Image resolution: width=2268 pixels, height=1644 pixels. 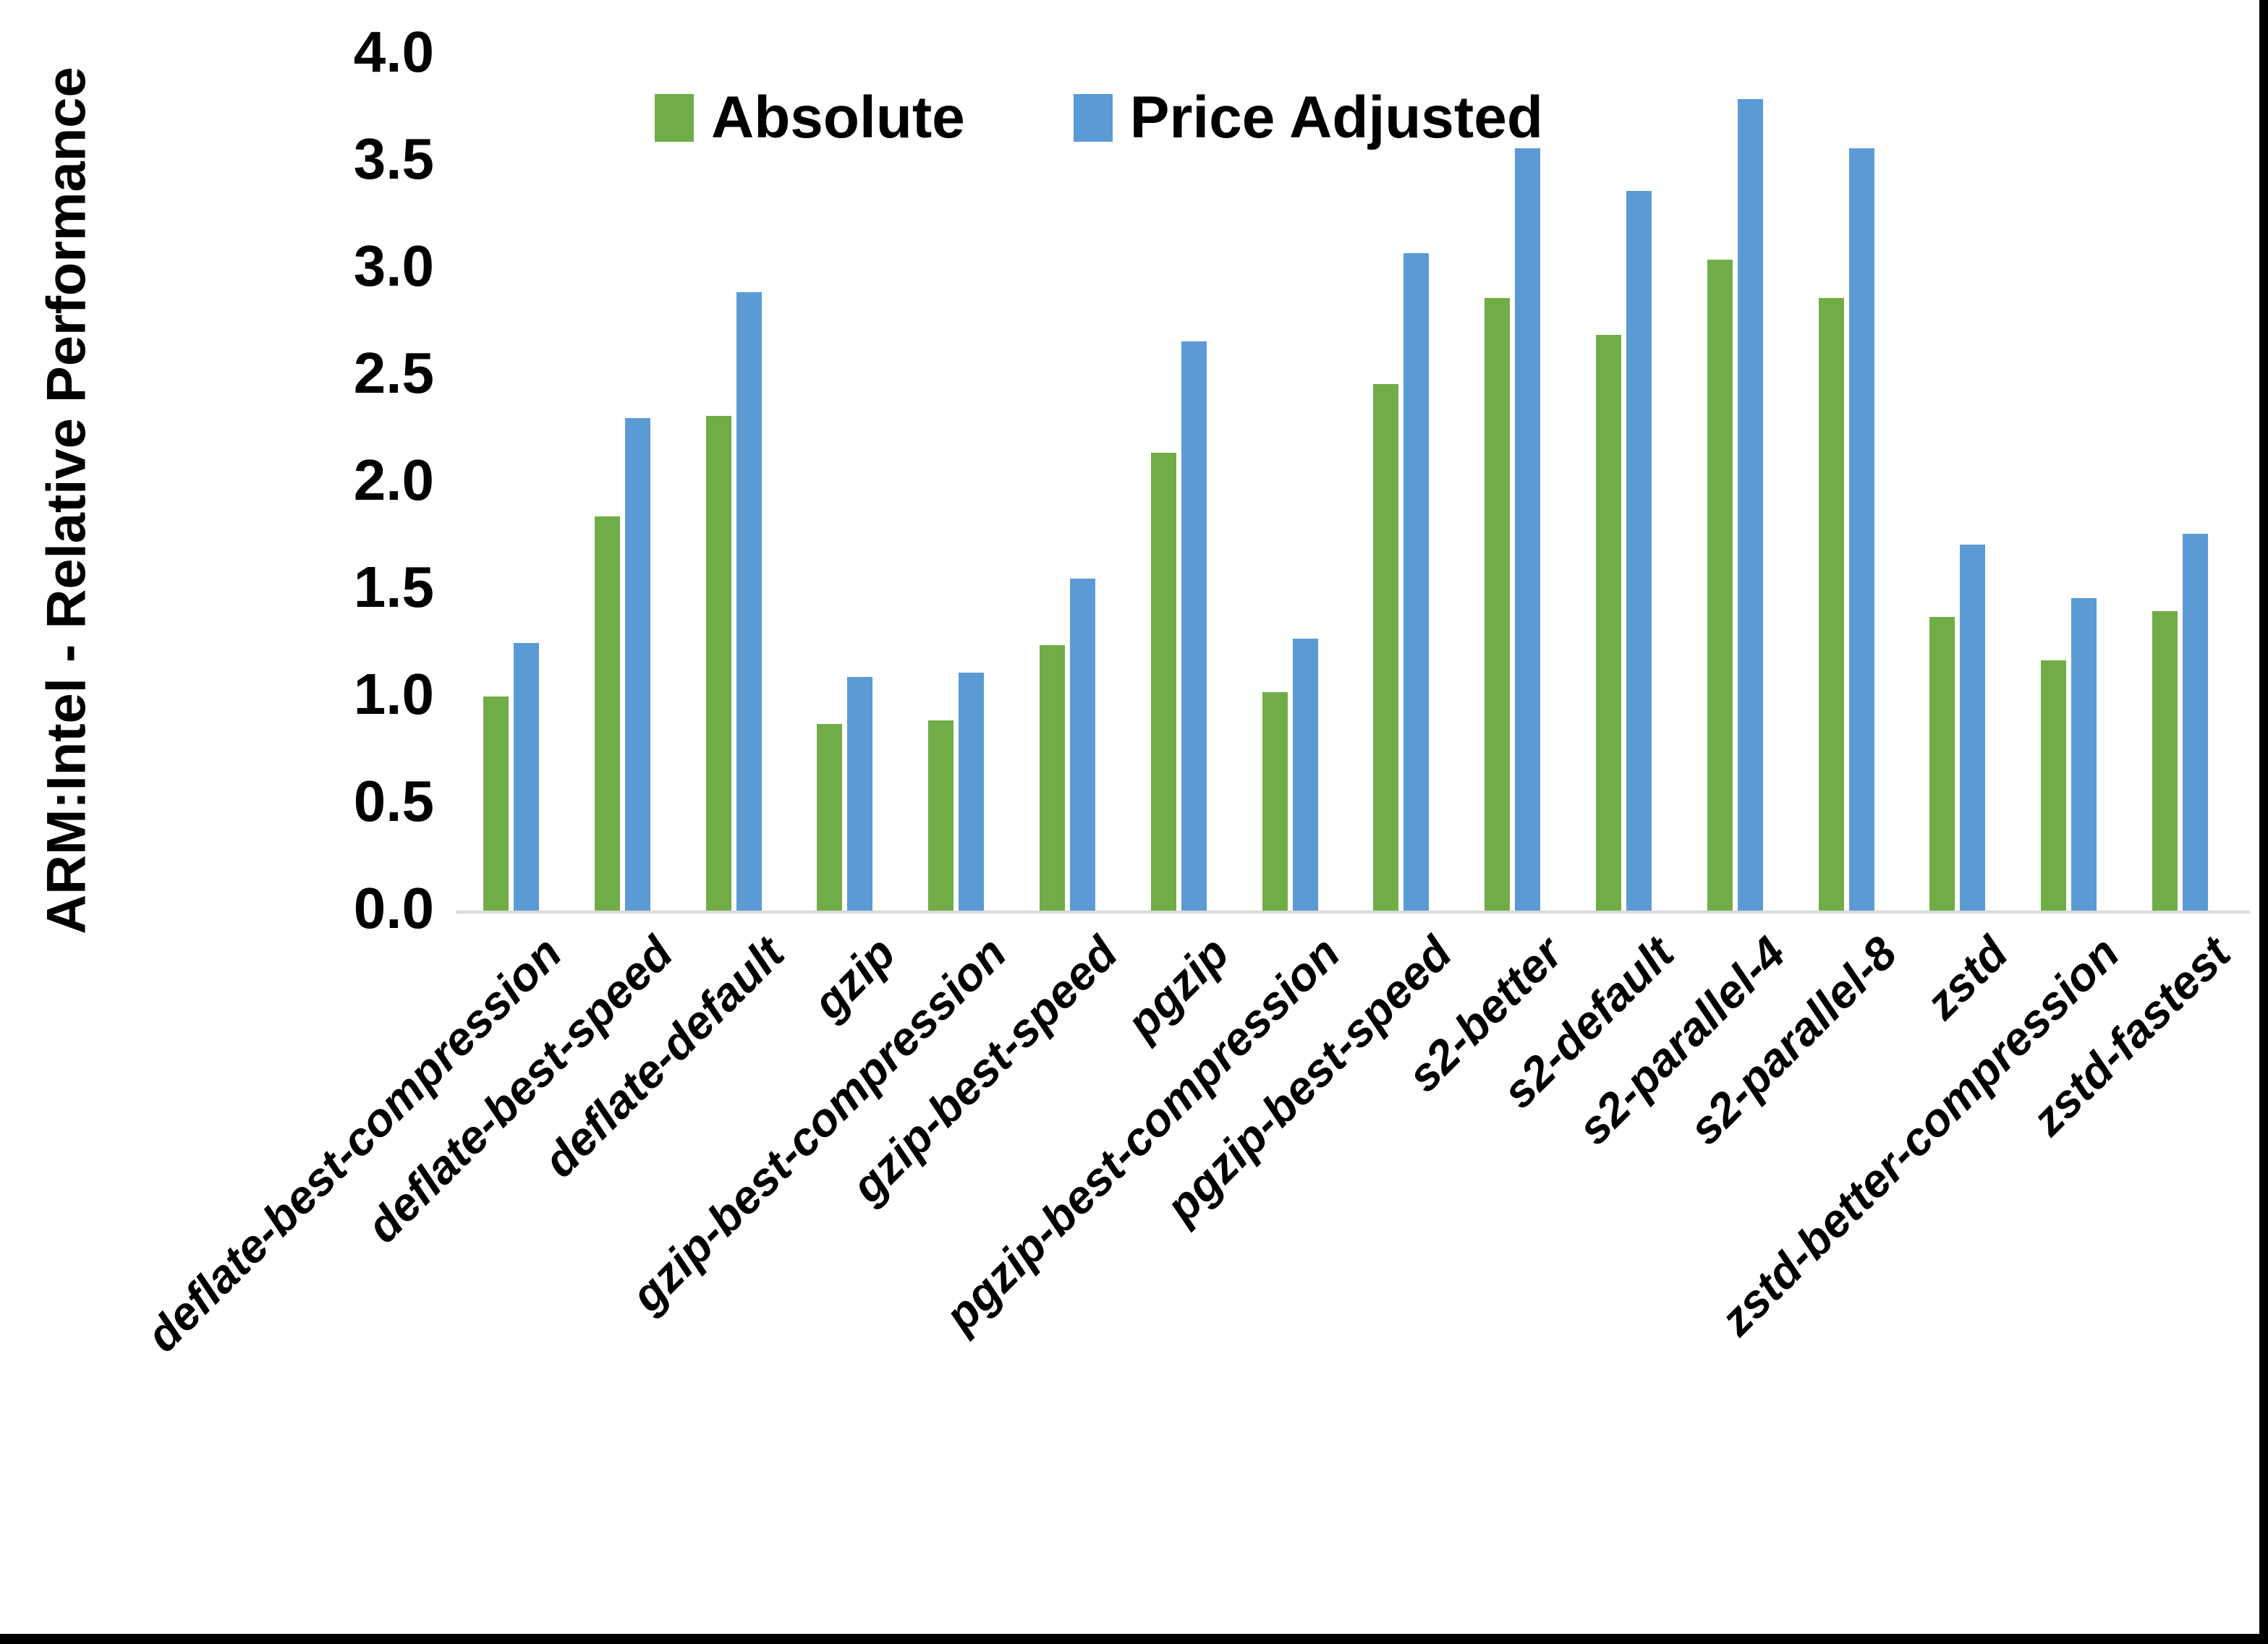 What do you see at coordinates (607, 713) in the screenshot?
I see `bar-absolute-deflate-best-speed` at bounding box center [607, 713].